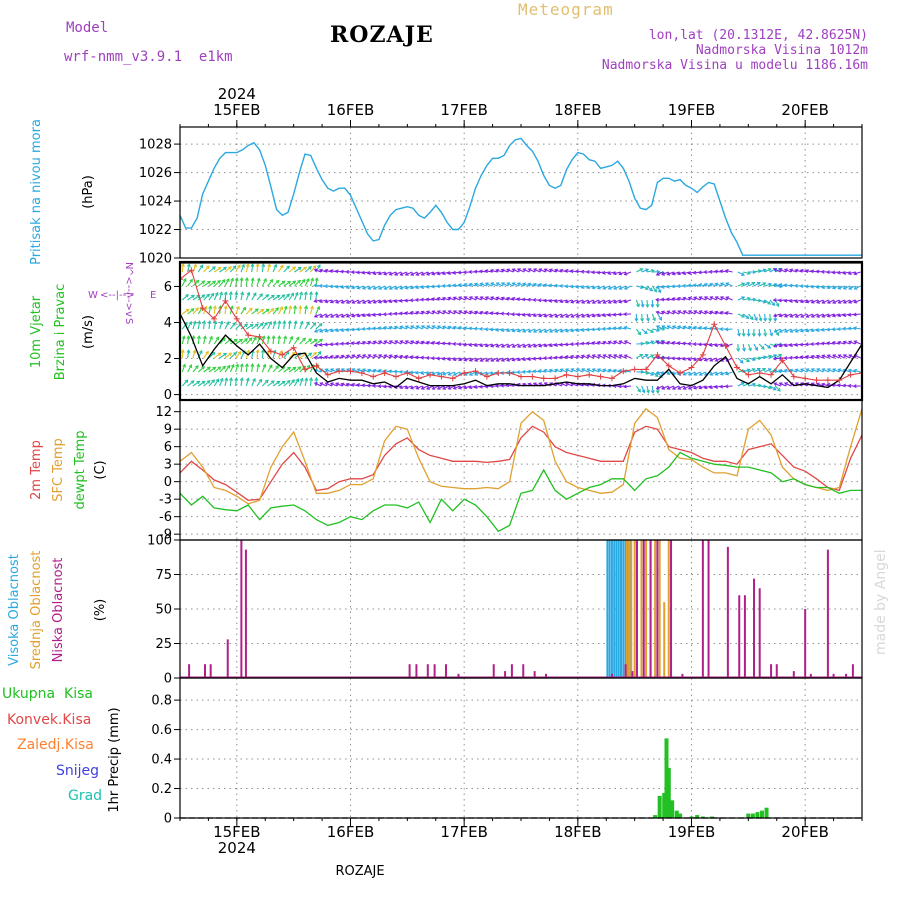 This screenshot has width=900, height=900. I want to click on precip-legend-0: Ukupna Kisa, so click(47, 694).